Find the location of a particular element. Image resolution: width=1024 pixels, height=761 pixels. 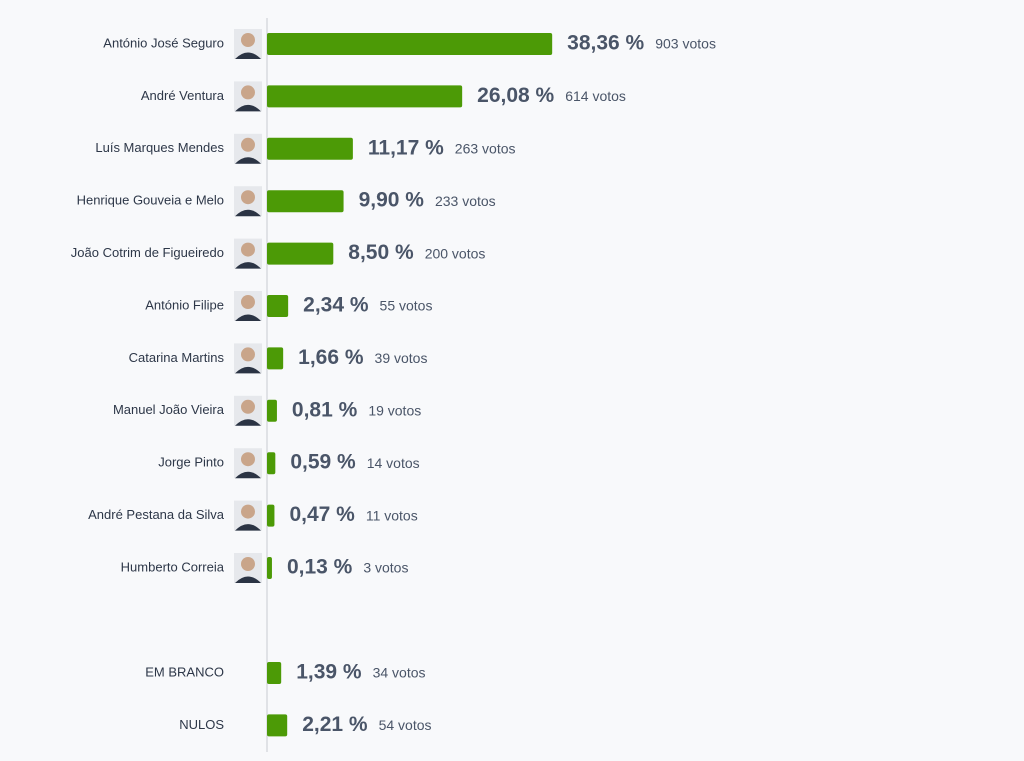

votes-label: 614 votos is located at coordinates (595, 96).